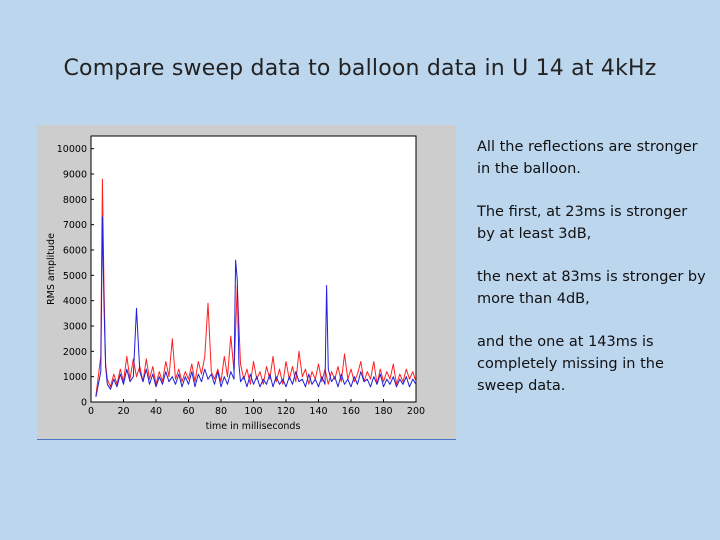  Describe the element at coordinates (156, 411) in the screenshot. I see `x-tick-label: 40` at that location.